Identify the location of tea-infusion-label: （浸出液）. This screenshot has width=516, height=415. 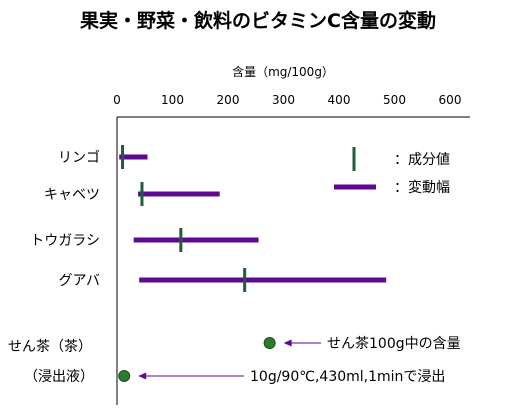
(59, 377).